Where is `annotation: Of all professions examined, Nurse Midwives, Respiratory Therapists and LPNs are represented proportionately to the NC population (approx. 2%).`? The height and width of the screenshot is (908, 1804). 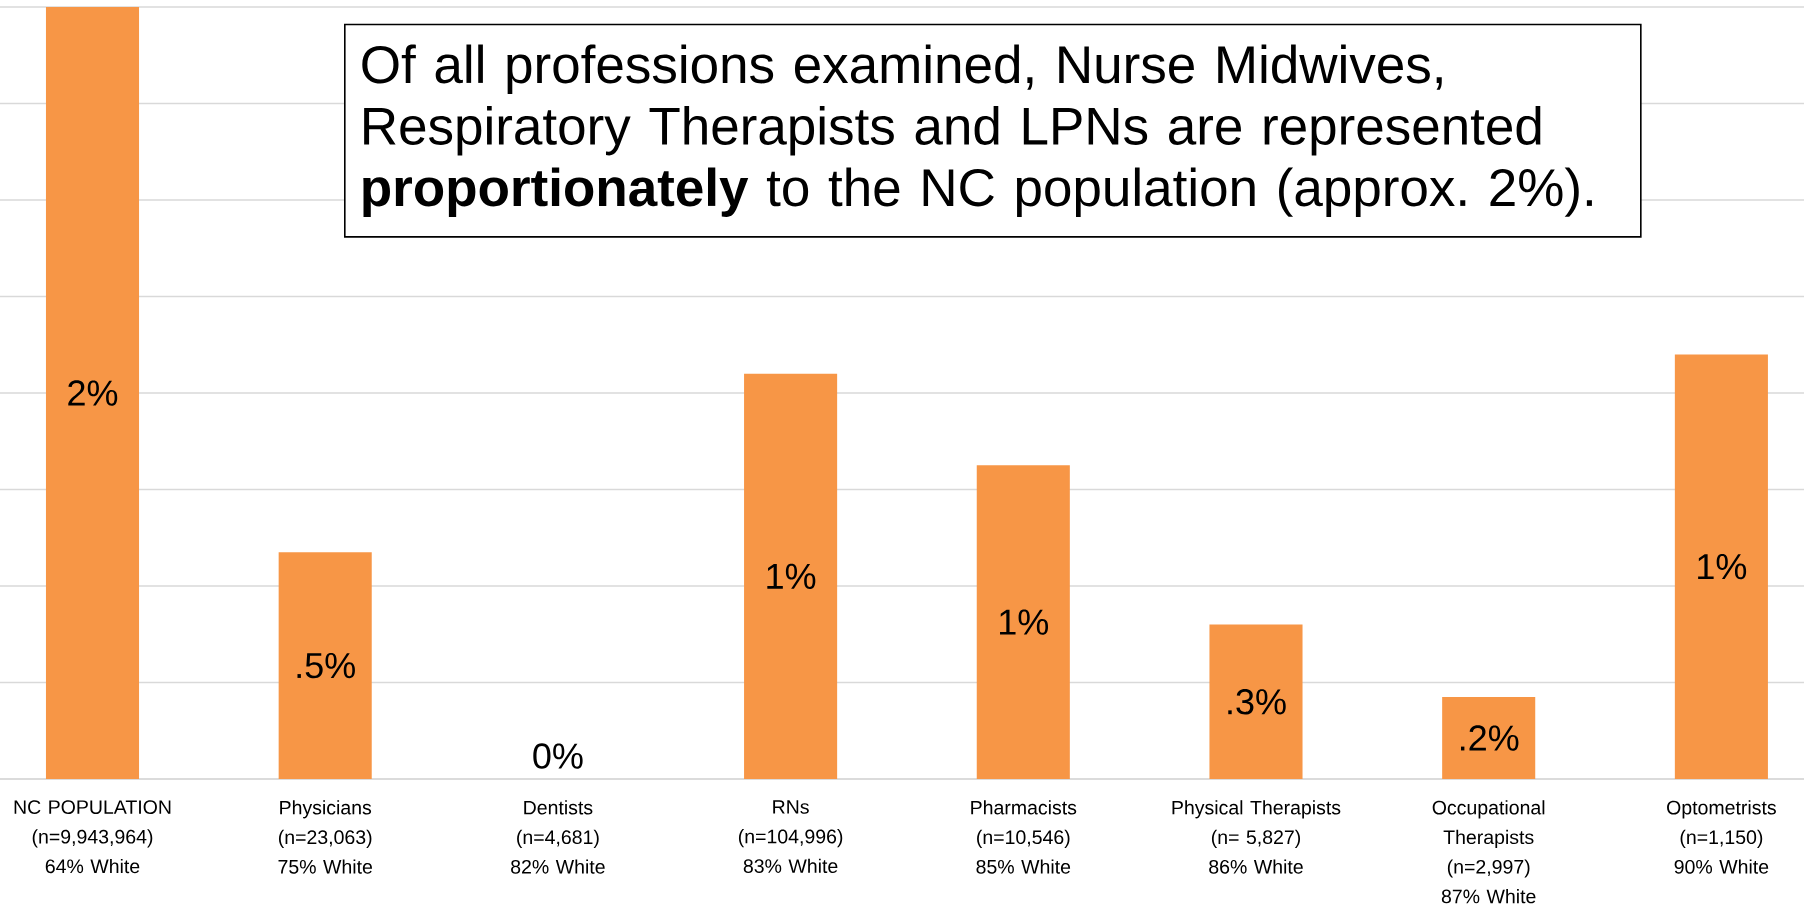 annotation: Of all professions examined, Nurse Midwives, Respiratory Therapists and LPNs are represented proportionately to the NC population (approx. 2%). is located at coordinates (977, 130).